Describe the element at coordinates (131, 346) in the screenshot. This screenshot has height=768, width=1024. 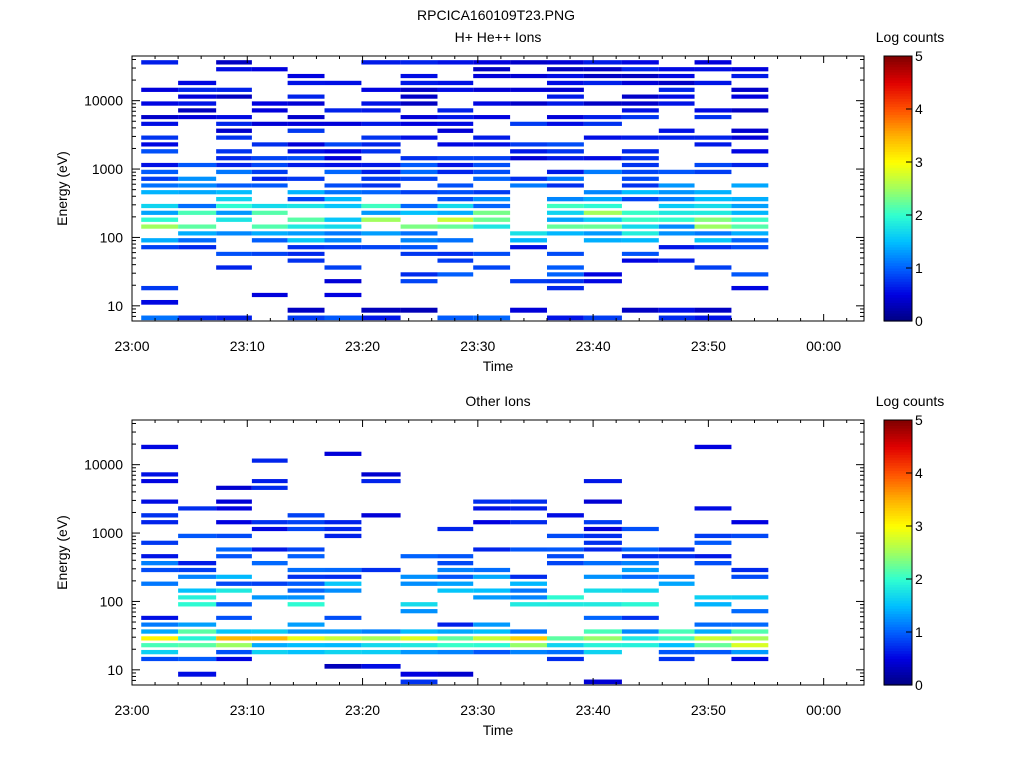
I see `x-tick-label: 23:00` at that location.